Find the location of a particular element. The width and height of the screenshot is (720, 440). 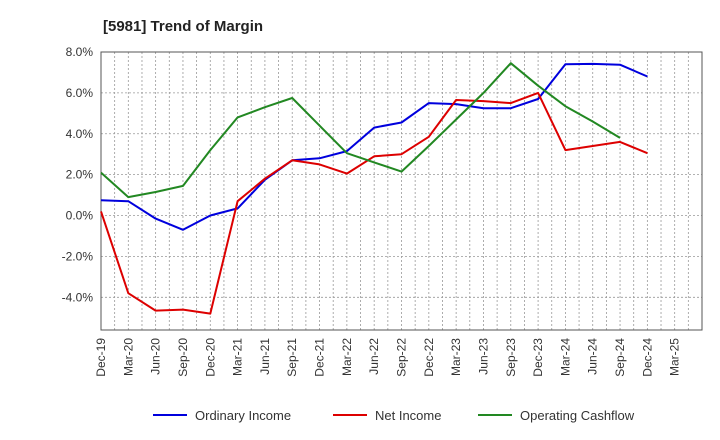

x-tick-label: Mar-24 is located at coordinates (565, 357).